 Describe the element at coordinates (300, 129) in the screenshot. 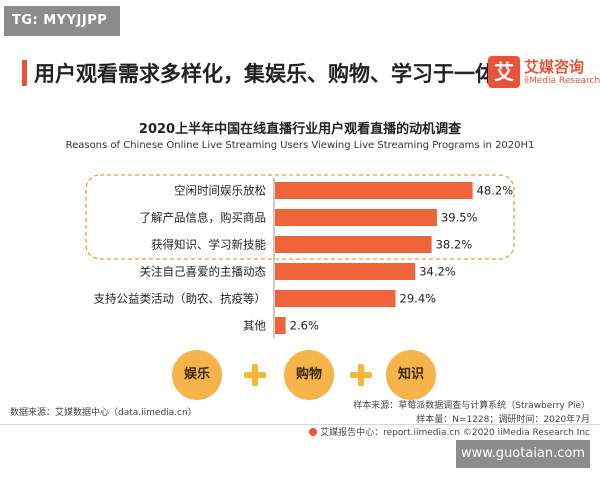

I see `chart-title: 2020上半年中国在线直播行业用户观看直播的动机调查` at that location.